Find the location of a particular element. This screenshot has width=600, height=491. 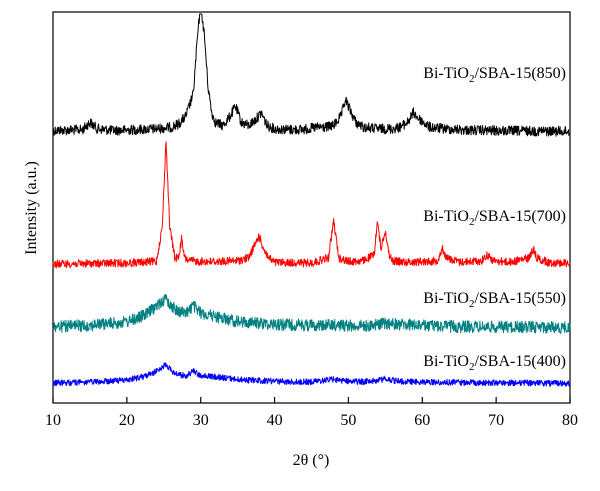

x-tick-label: 60 is located at coordinates (422, 420).